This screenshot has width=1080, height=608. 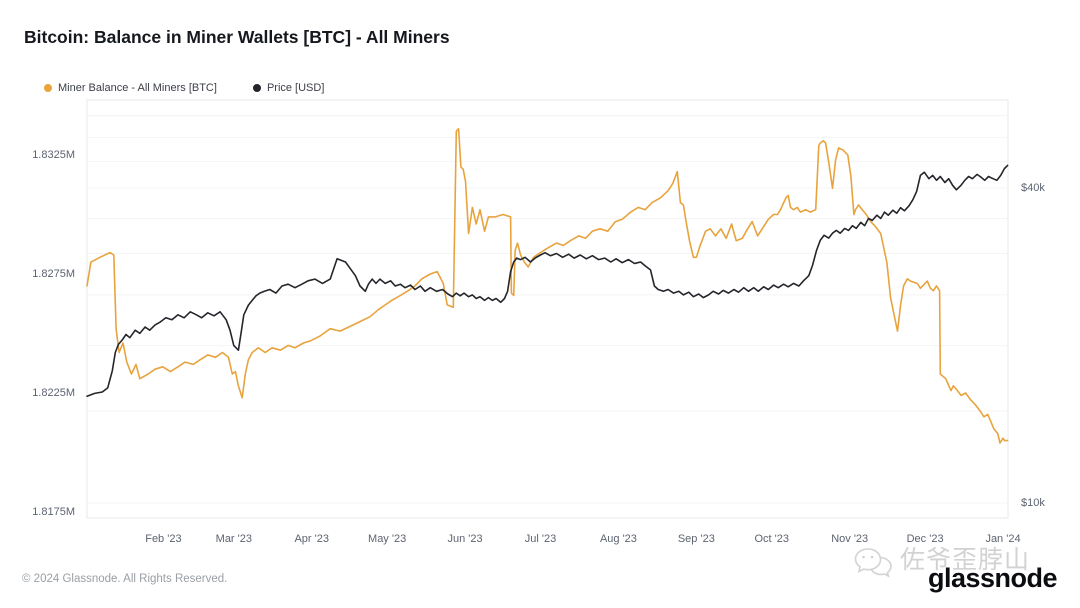 I want to click on x-tick: Apr '23, so click(x=311, y=539).